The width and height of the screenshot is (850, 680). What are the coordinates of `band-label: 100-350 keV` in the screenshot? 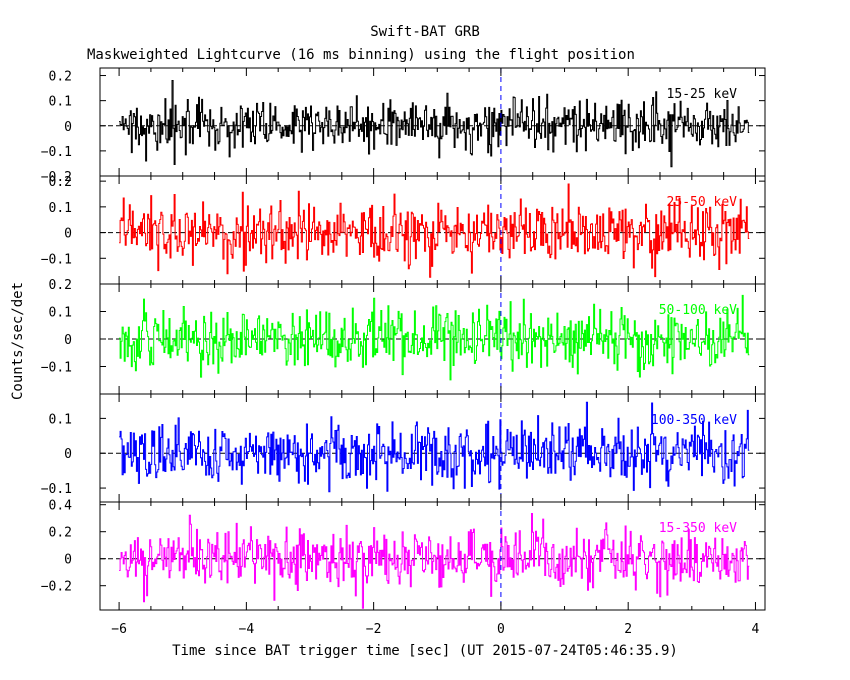 It's located at (694, 420).